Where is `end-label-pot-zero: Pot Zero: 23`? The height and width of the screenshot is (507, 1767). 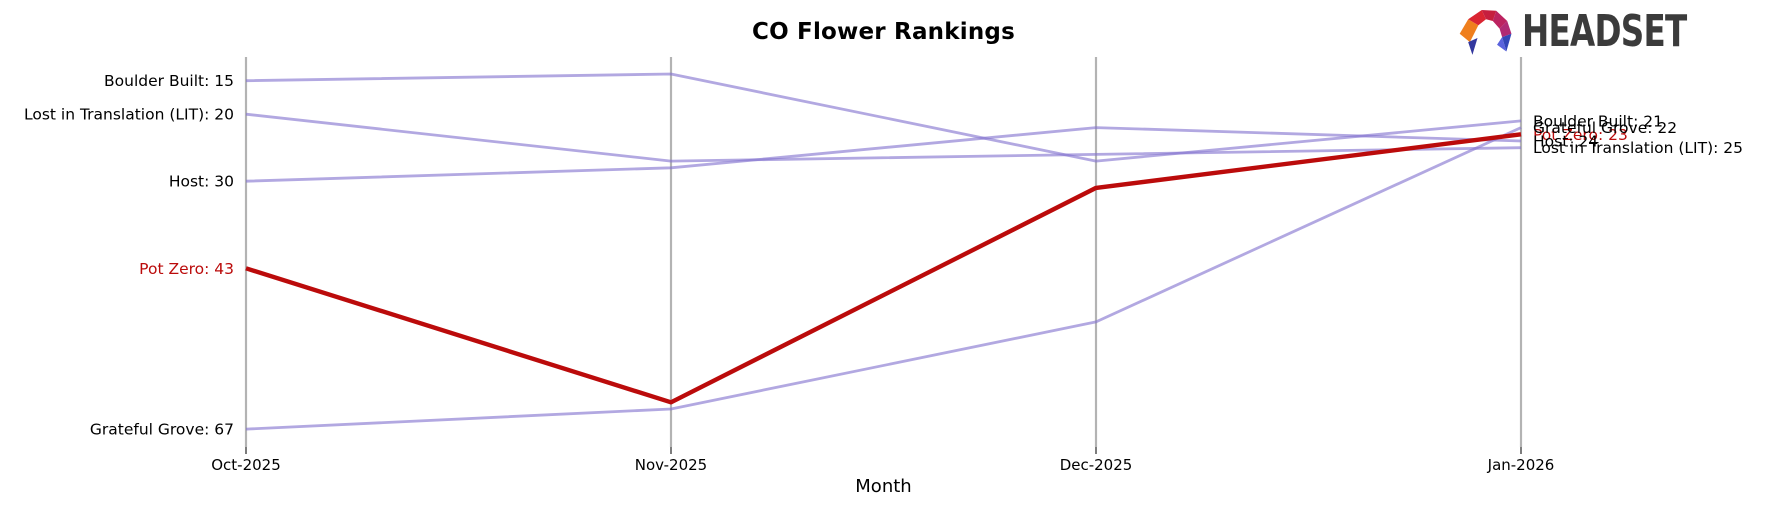
end-label-pot-zero: Pot Zero: 23 is located at coordinates (1580, 135).